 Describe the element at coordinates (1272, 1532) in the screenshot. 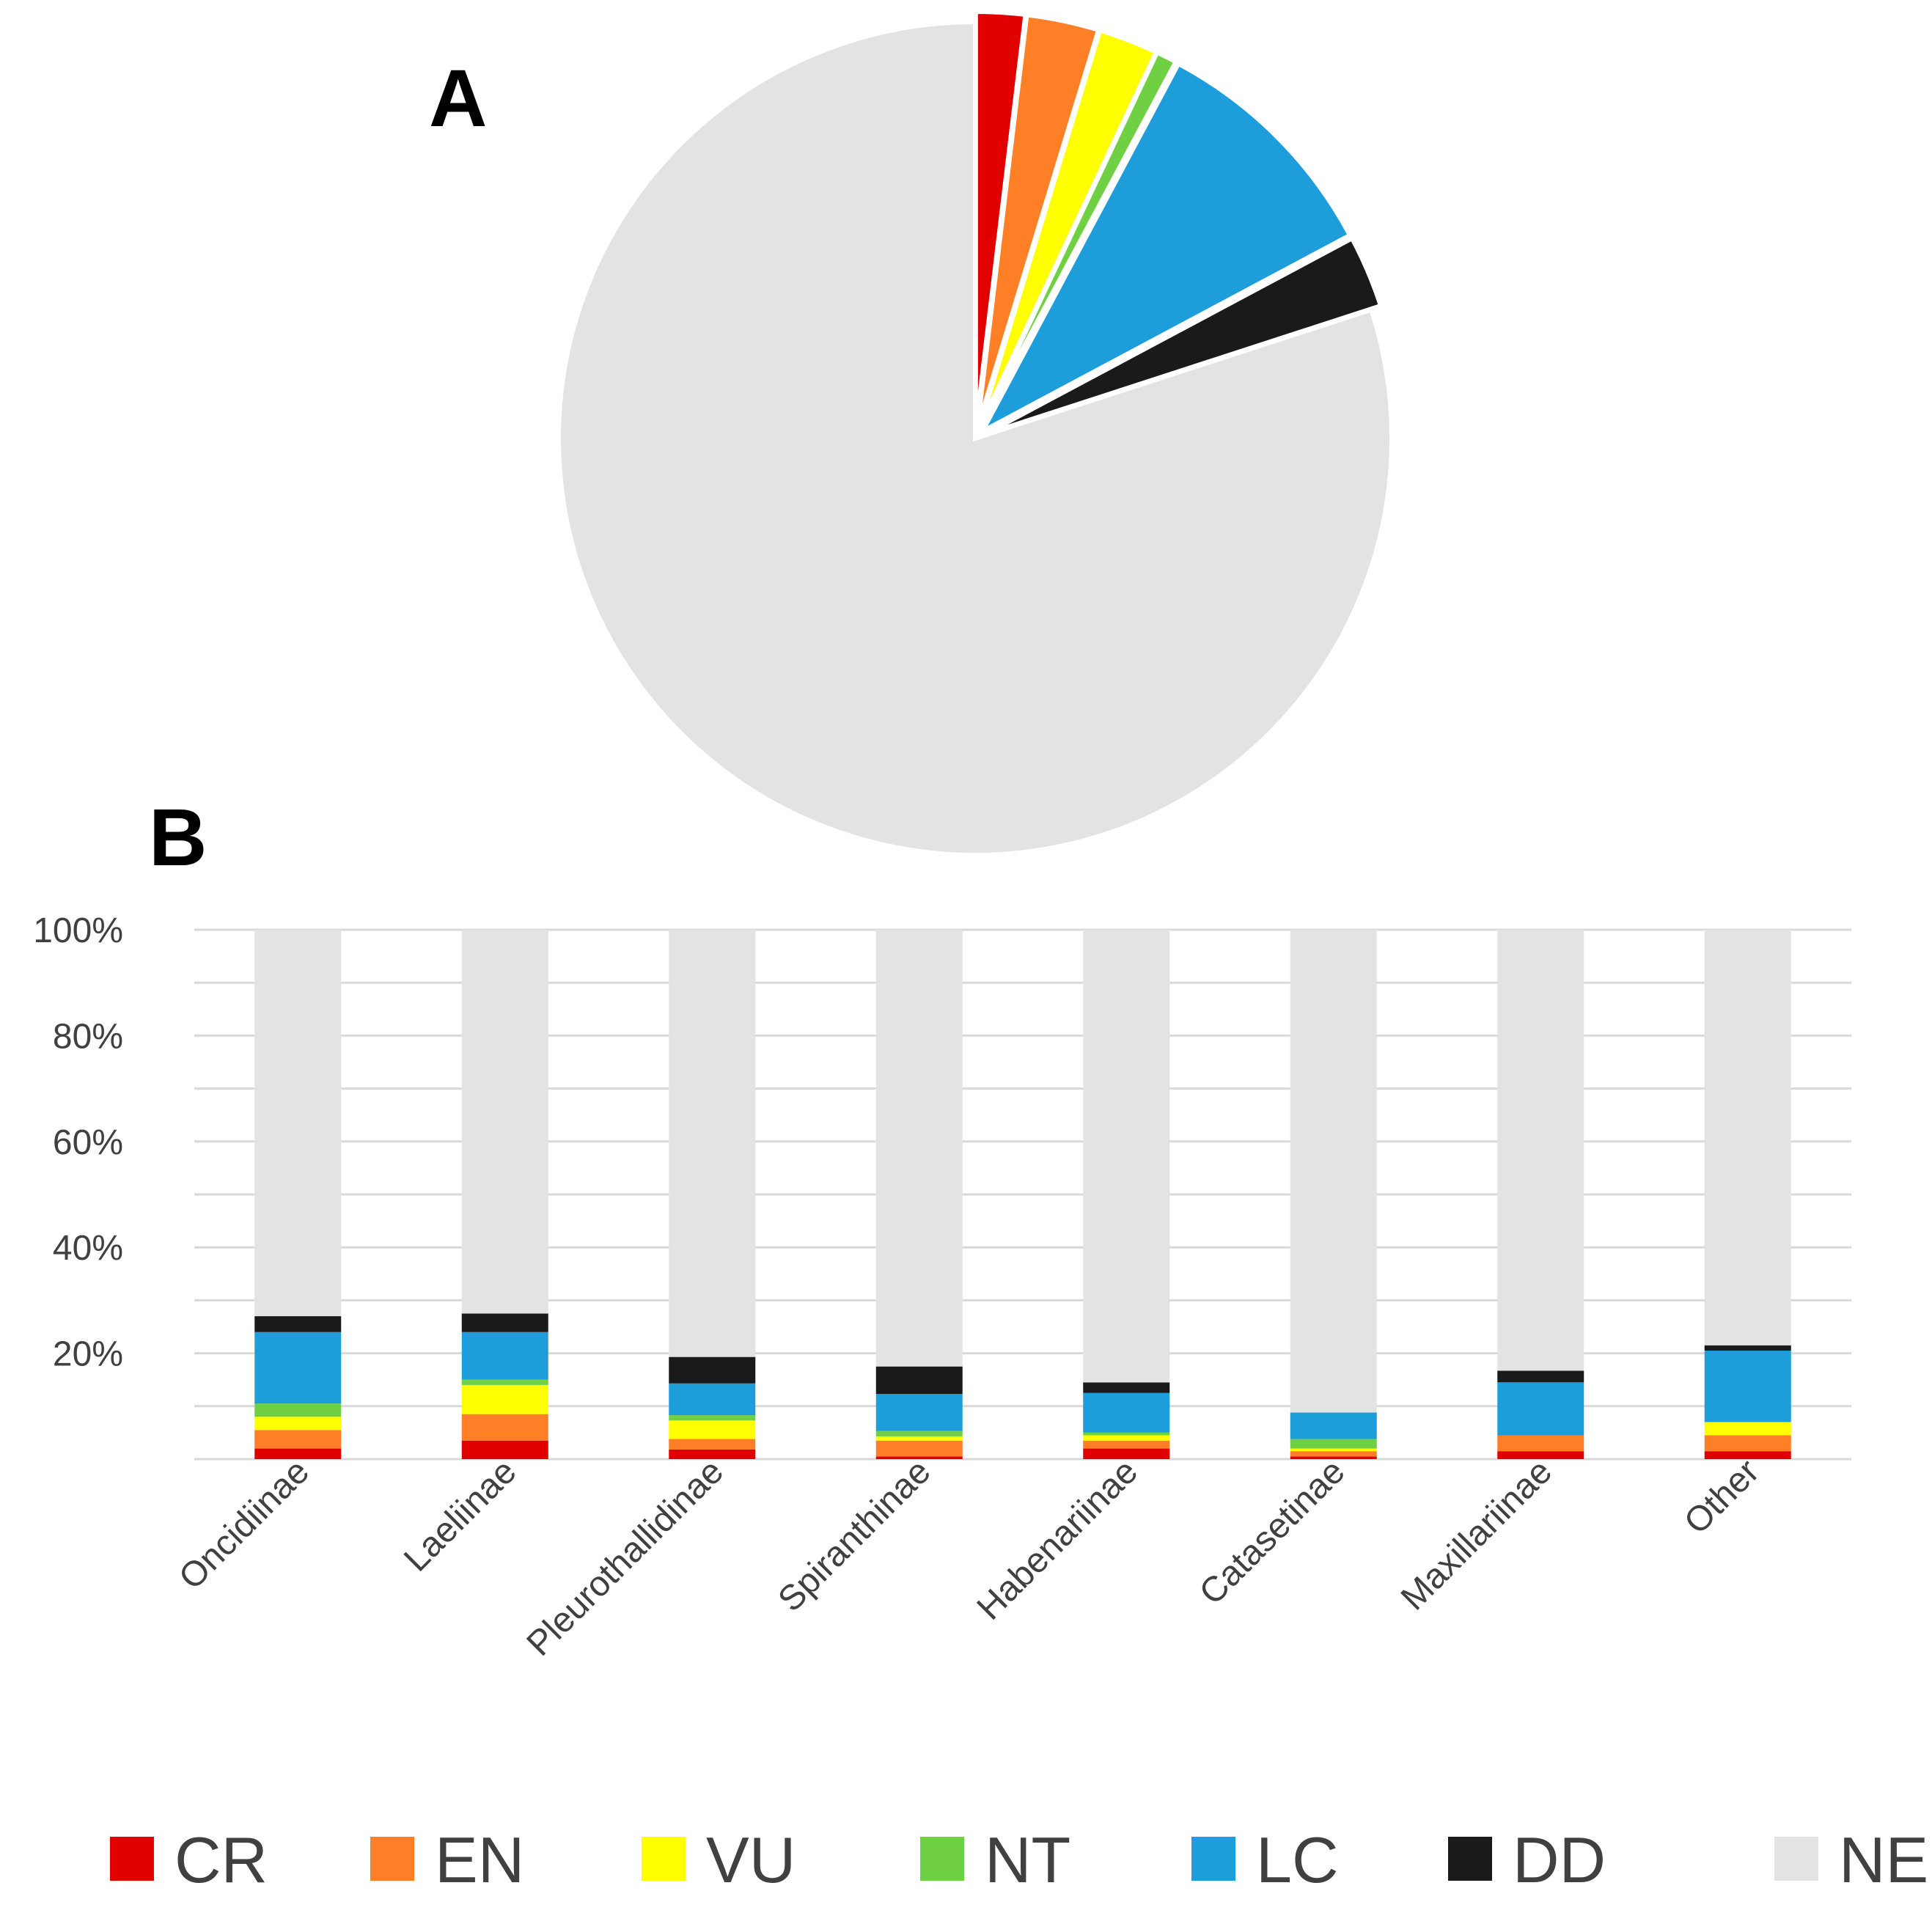

I see `x-tick-label: Catasetinae` at that location.